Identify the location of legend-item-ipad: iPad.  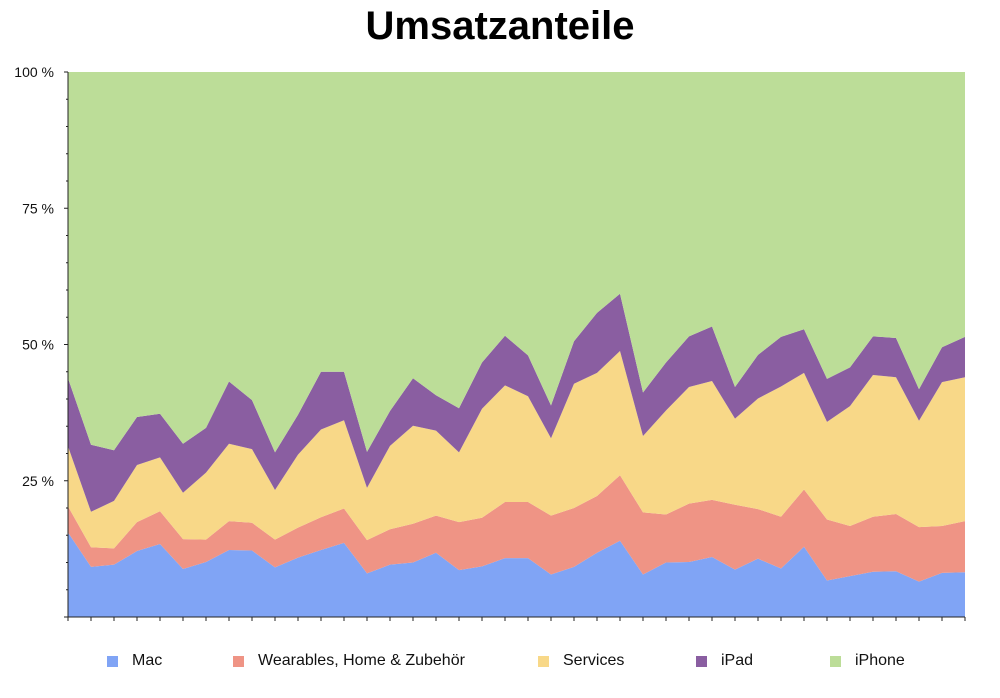
(724, 661).